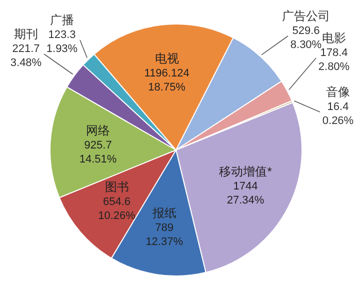 This screenshot has width=358, height=293. Describe the element at coordinates (26, 56) in the screenshot. I see `data-label: 221.7 3.48%` at that location.